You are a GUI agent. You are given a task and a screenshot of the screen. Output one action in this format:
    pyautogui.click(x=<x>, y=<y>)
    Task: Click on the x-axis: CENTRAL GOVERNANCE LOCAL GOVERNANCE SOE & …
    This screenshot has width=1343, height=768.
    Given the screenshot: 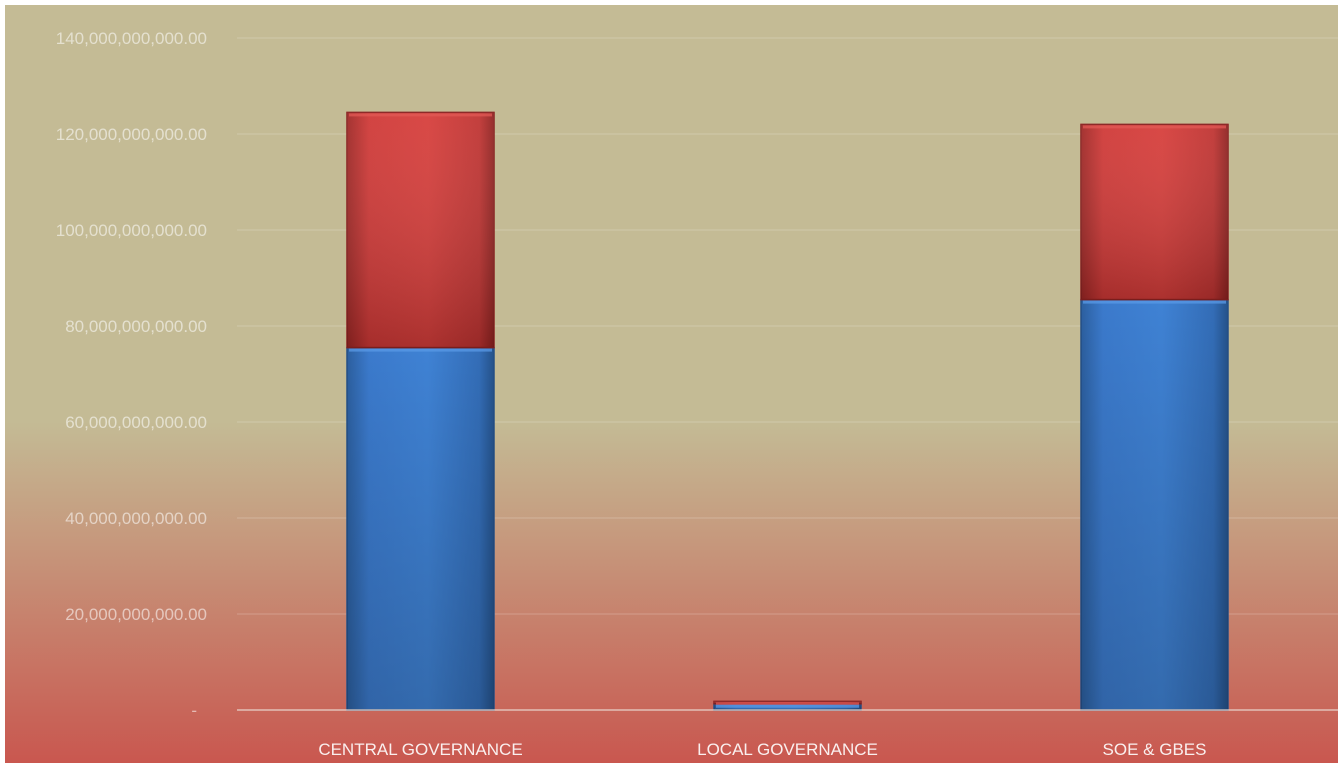 What is the action you would take?
    pyautogui.click(x=762, y=749)
    